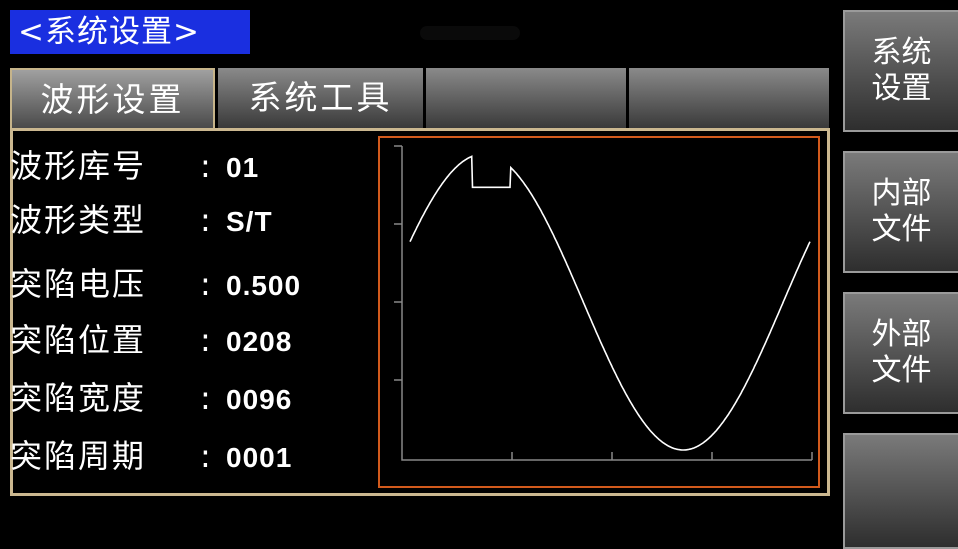  I want to click on waveform-x-ticks, so click(662, 456).